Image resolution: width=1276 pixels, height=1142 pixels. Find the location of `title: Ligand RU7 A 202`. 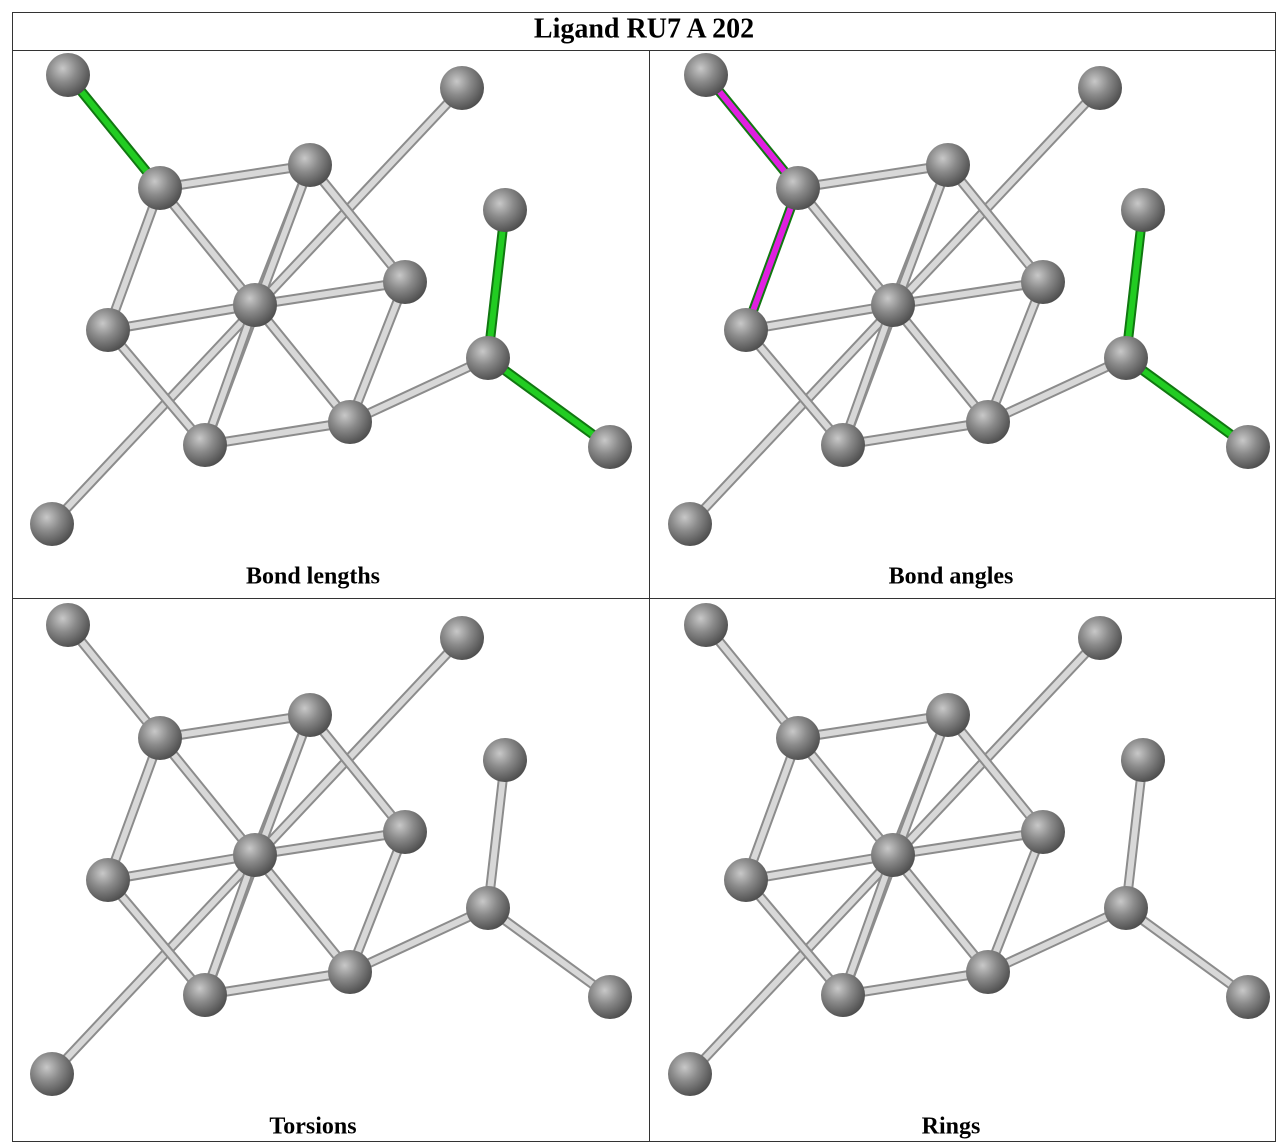

title: Ligand RU7 A 202 is located at coordinates (644, 28).